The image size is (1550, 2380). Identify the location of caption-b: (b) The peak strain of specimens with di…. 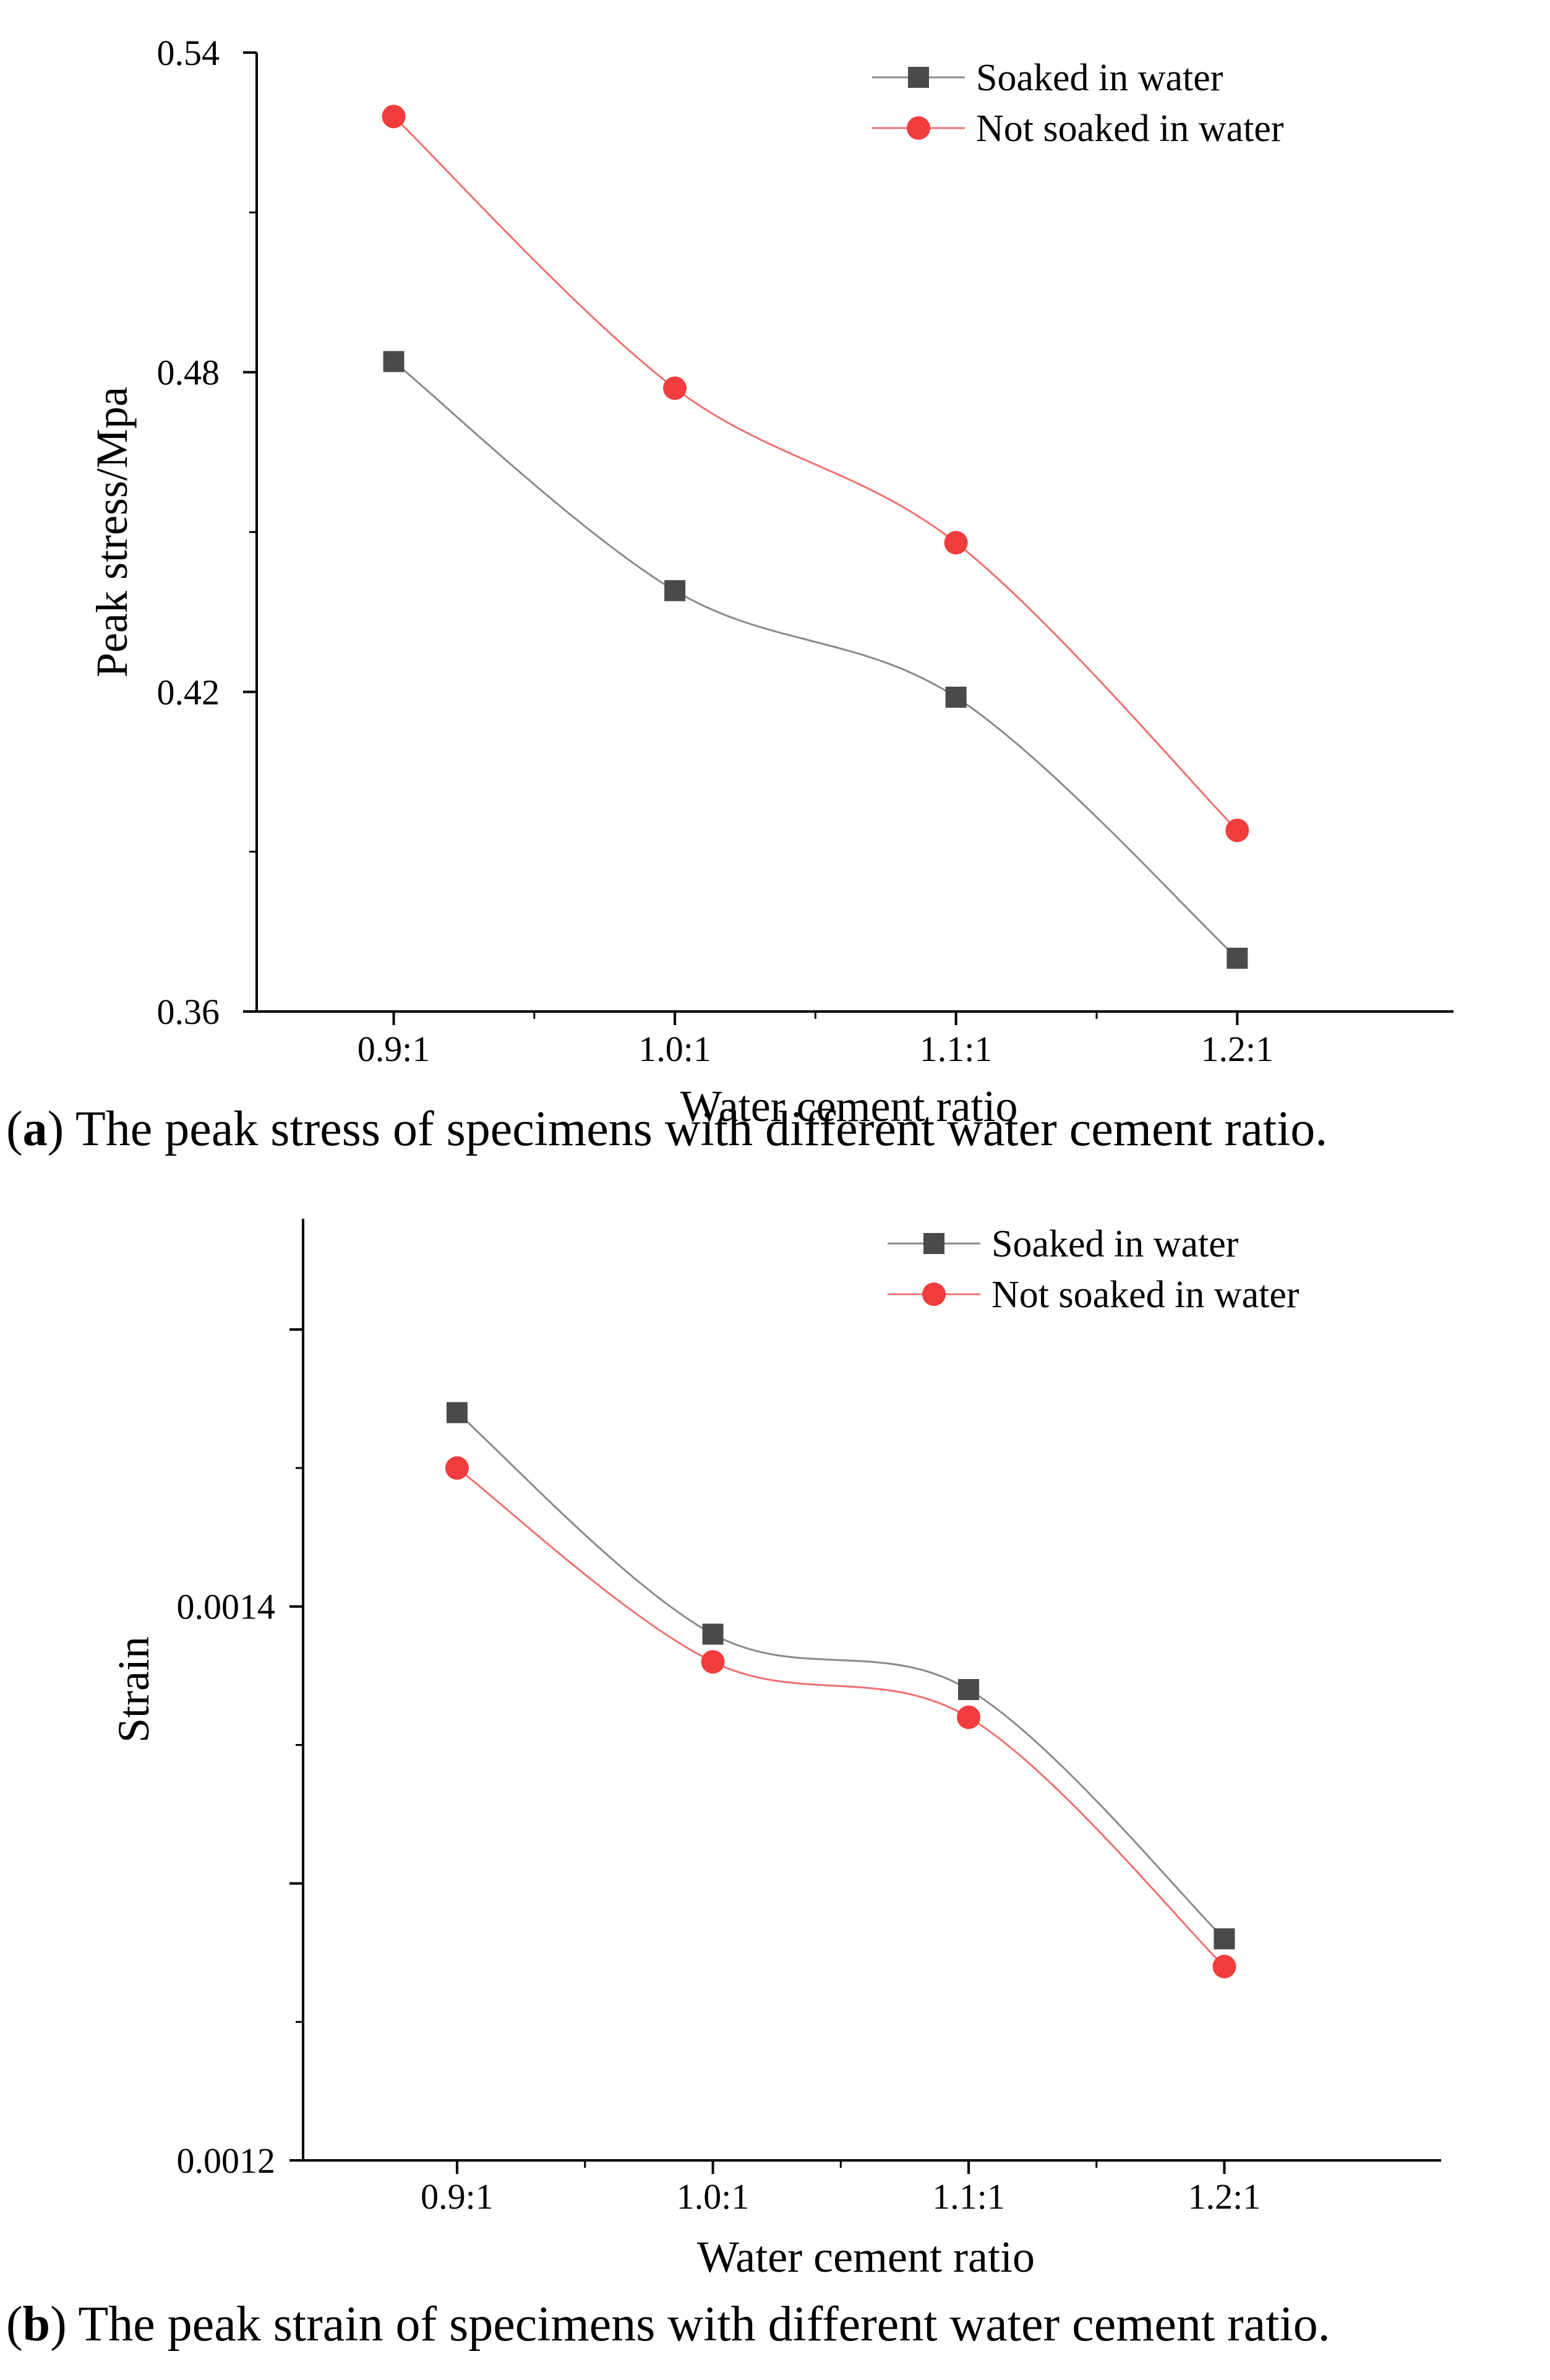
(668, 2324).